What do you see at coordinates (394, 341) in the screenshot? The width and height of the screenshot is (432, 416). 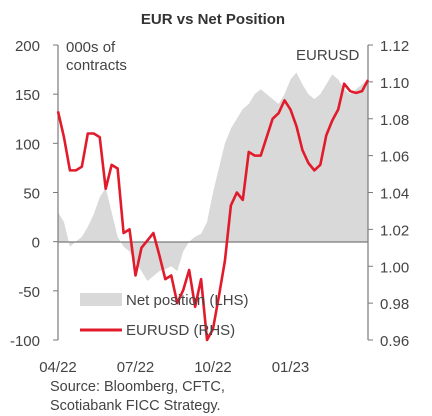 I see `right-tick-label: 0.96` at bounding box center [394, 341].